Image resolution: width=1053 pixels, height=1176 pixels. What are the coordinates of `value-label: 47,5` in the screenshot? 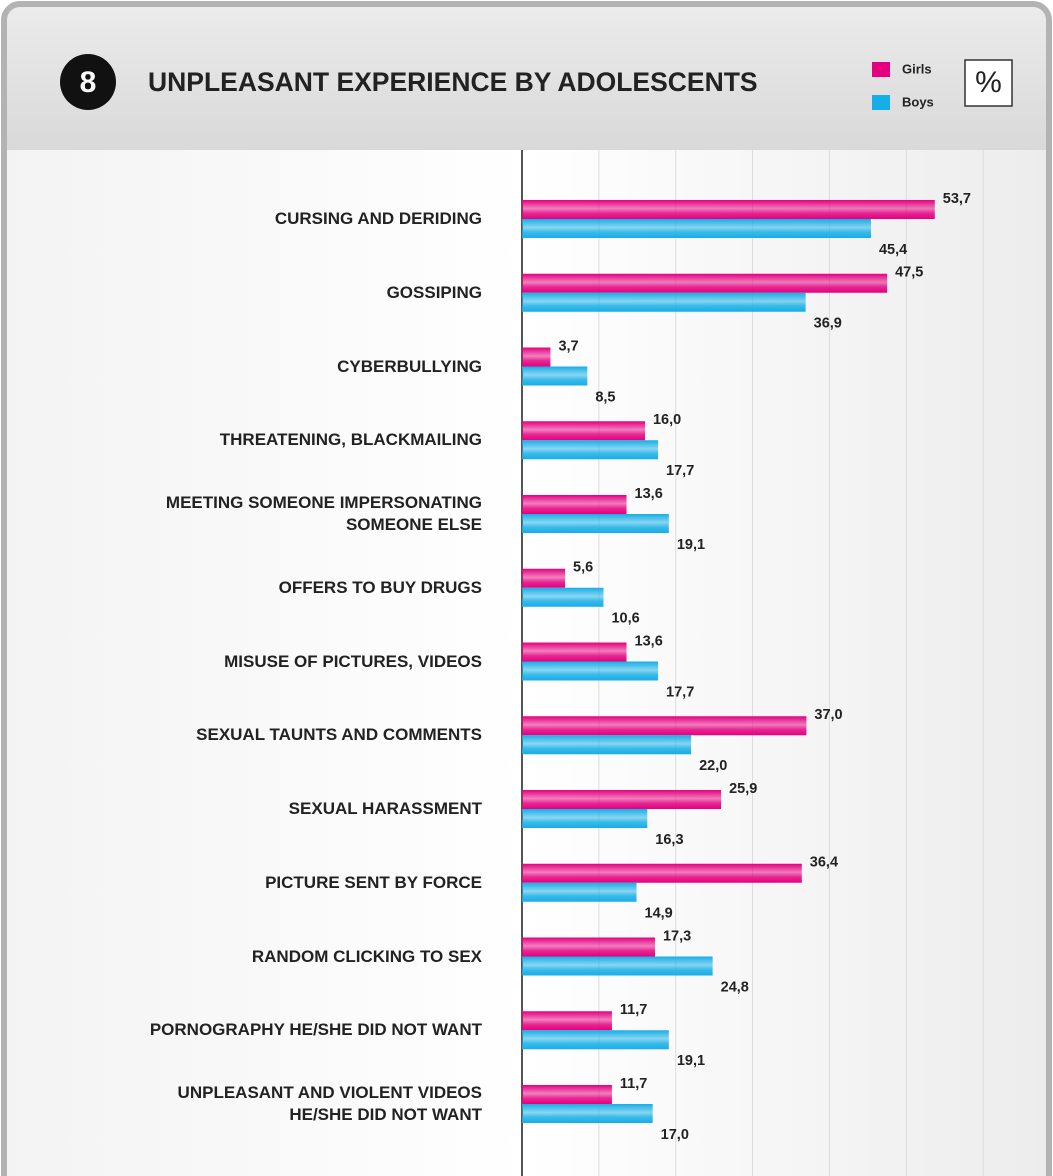 It's located at (909, 273).